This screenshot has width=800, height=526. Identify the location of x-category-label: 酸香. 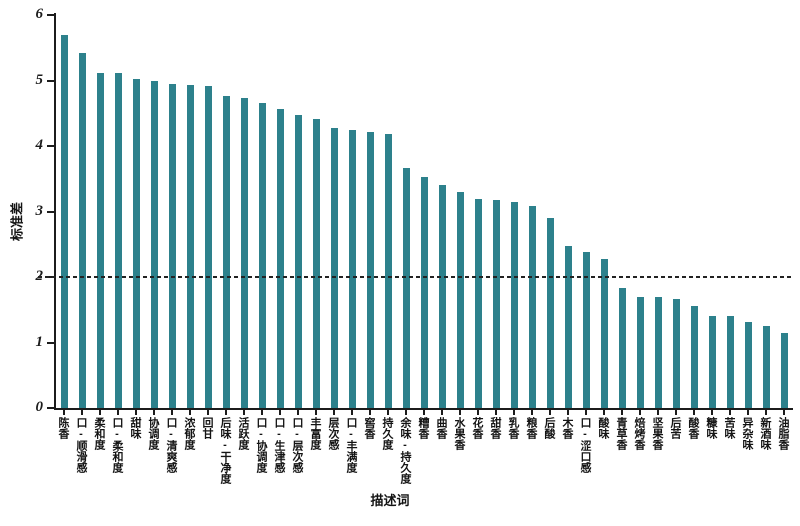
(693, 428).